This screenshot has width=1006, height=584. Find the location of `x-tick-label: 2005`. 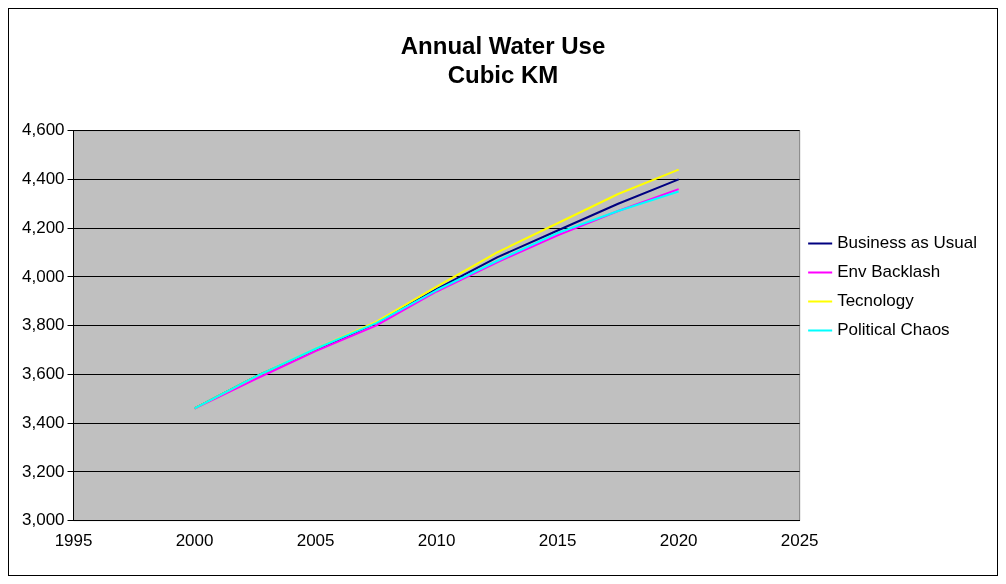

x-tick-label: 2005 is located at coordinates (315, 541).